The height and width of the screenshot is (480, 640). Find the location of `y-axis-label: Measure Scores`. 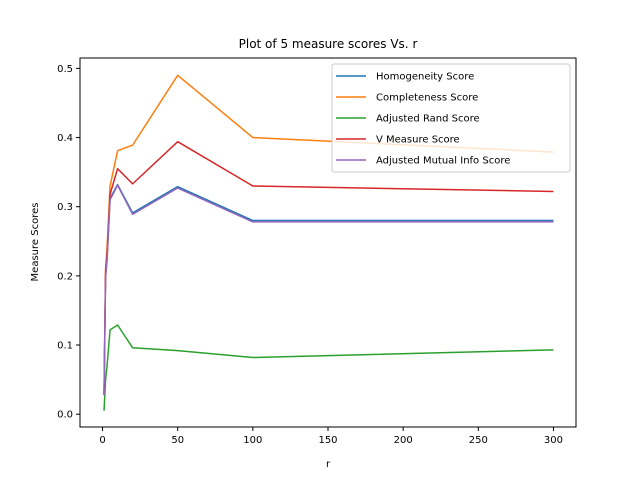

y-axis-label: Measure Scores is located at coordinates (35, 242).